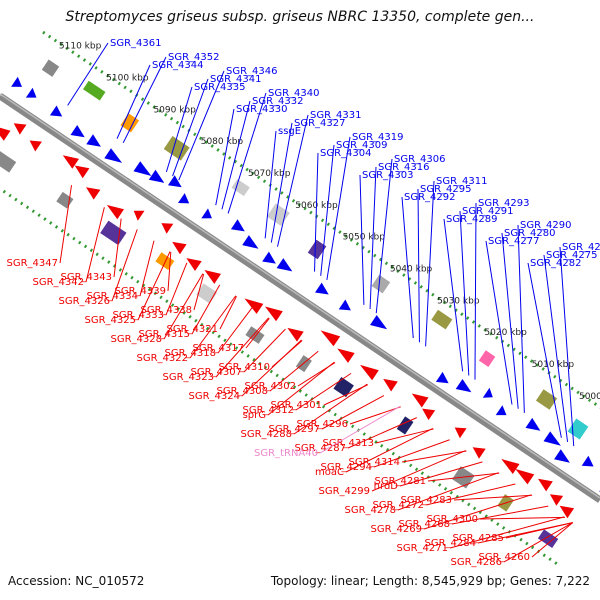 This screenshot has height=600, width=600. What do you see at coordinates (222, 142) in the screenshot?
I see `kbp-tick-label: 5080 kbp` at bounding box center [222, 142].